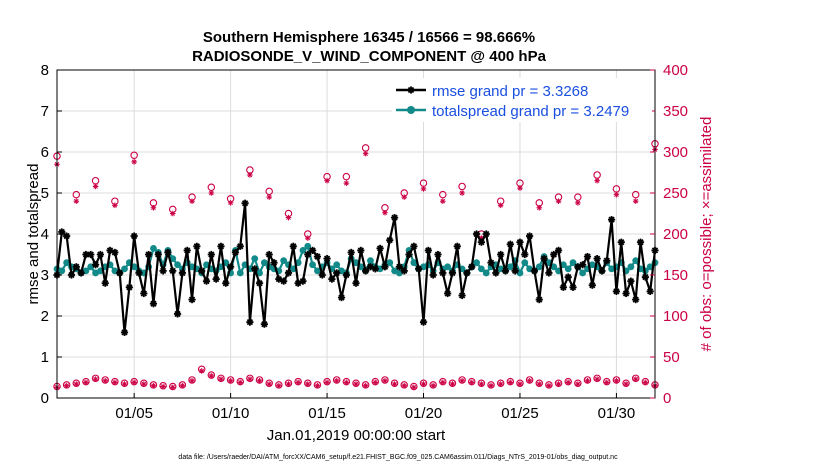 Image resolution: width=830 pixels, height=470 pixels. Describe the element at coordinates (45, 152) in the screenshot. I see `y-left-tick-label: 6` at that location.